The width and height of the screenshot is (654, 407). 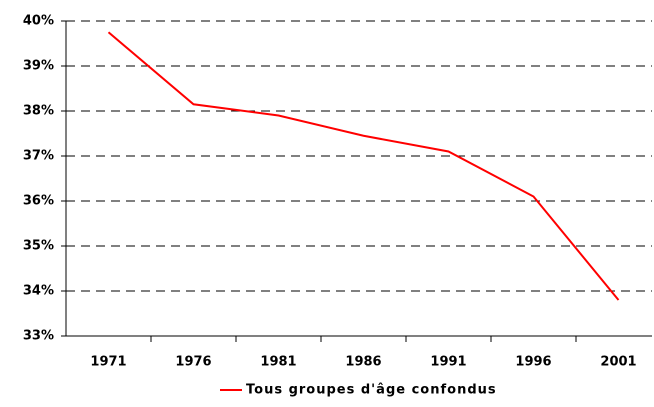 What do you see at coordinates (618, 362) in the screenshot?
I see `x-tick-label: 2001` at bounding box center [618, 362].